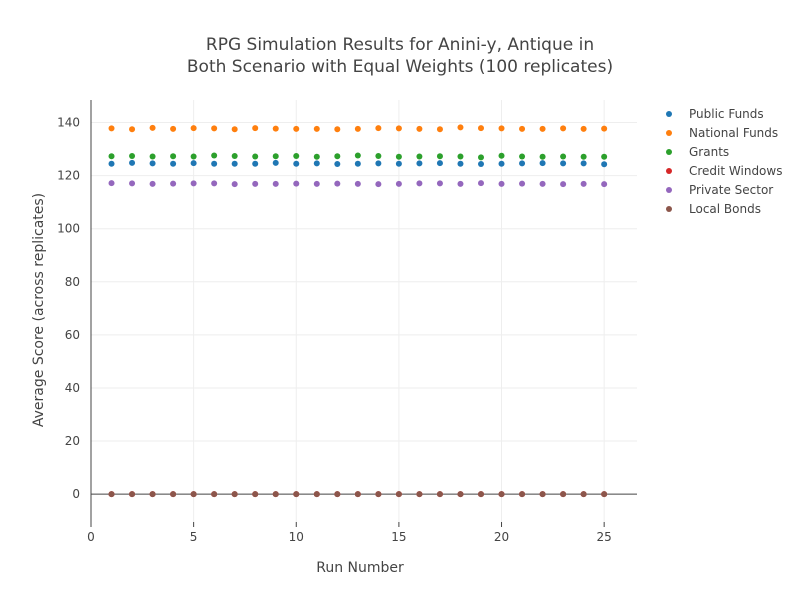  I want to click on y-tick-label: 0, so click(76, 494).